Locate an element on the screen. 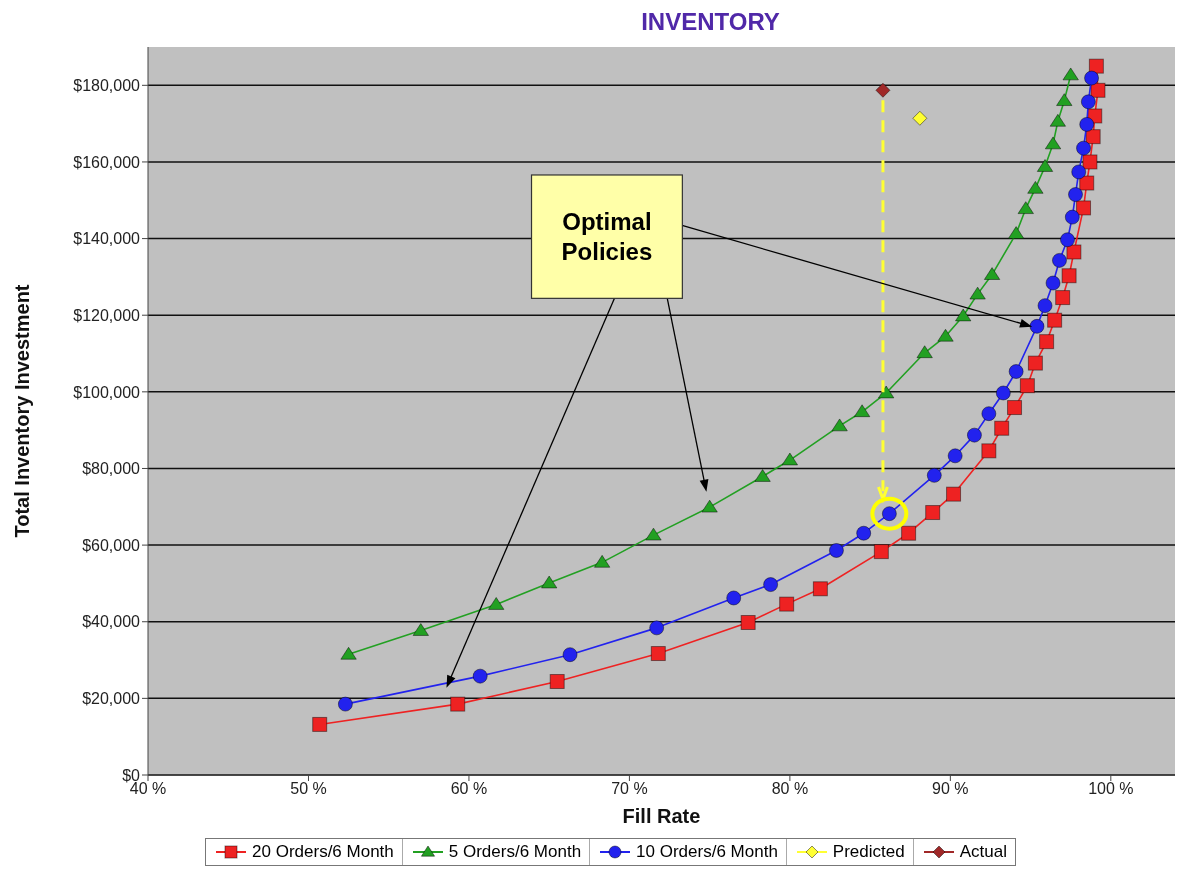 This screenshot has width=1190, height=877. y-axis-title: Total Inventory Investment is located at coordinates (22, 411).